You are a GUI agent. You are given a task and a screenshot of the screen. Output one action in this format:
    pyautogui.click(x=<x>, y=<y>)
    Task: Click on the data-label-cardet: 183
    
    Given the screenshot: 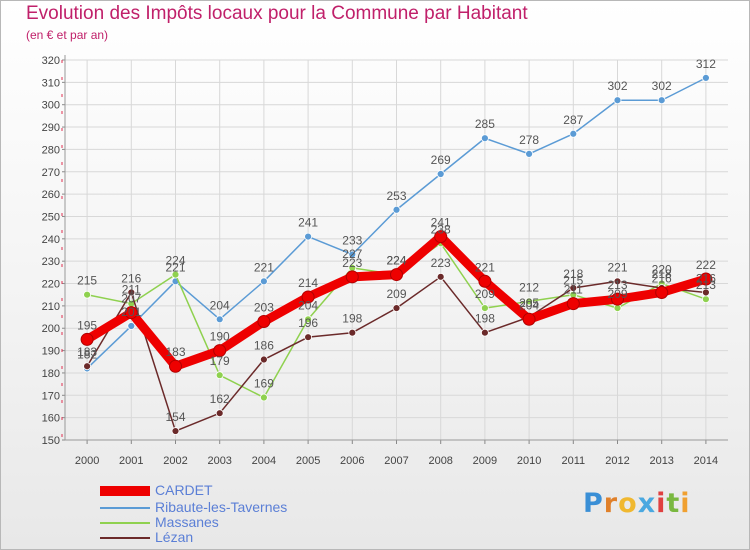 What is the action you would take?
    pyautogui.click(x=175, y=352)
    